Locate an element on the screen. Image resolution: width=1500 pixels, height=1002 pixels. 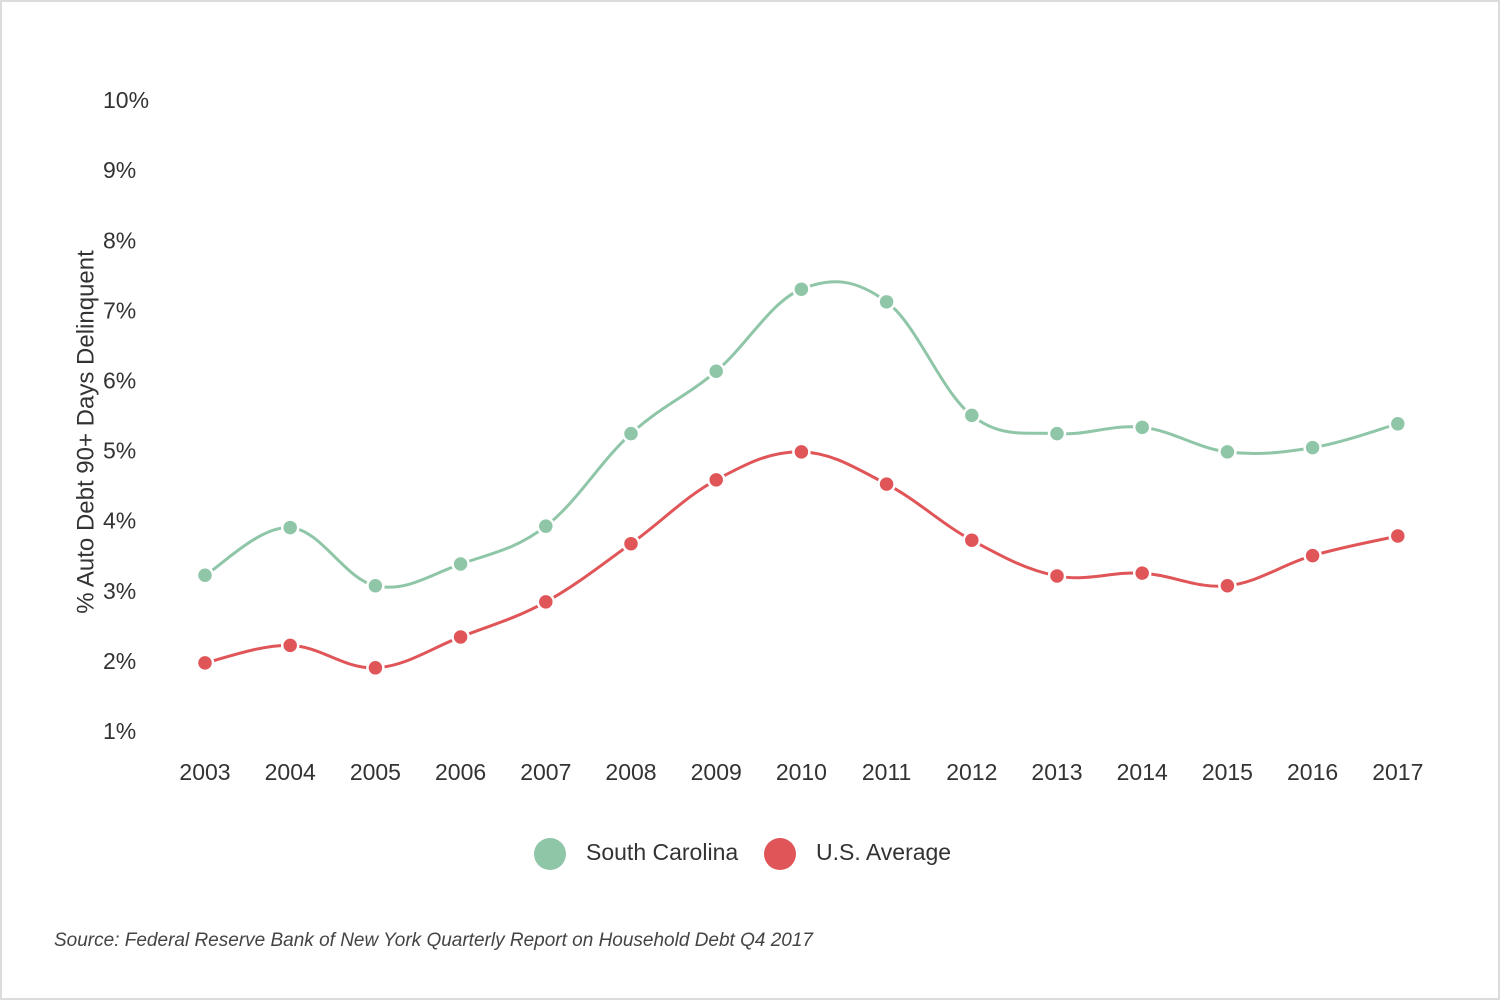
y-tick-label: 9% is located at coordinates (119, 170).